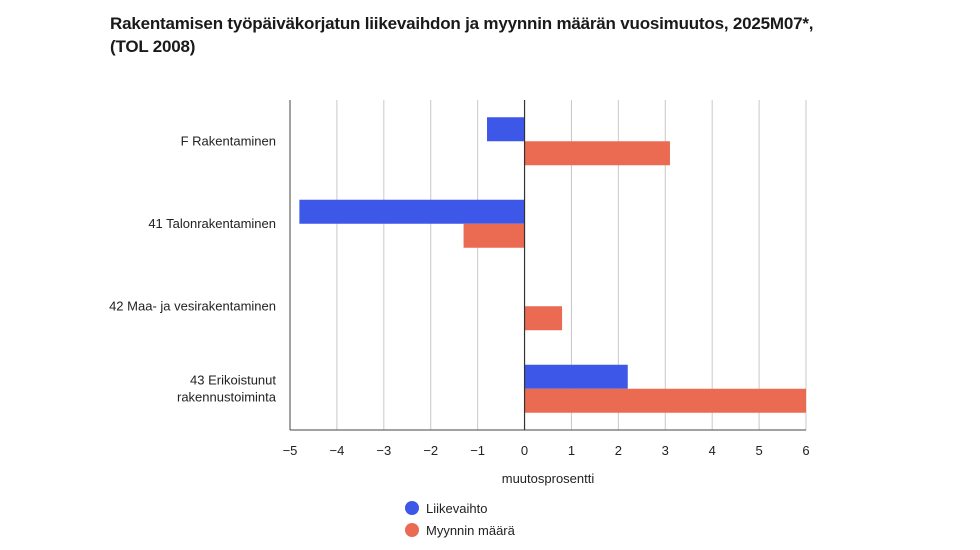  What do you see at coordinates (758, 450) in the screenshot?
I see `x-tick-label-10: 5` at bounding box center [758, 450].